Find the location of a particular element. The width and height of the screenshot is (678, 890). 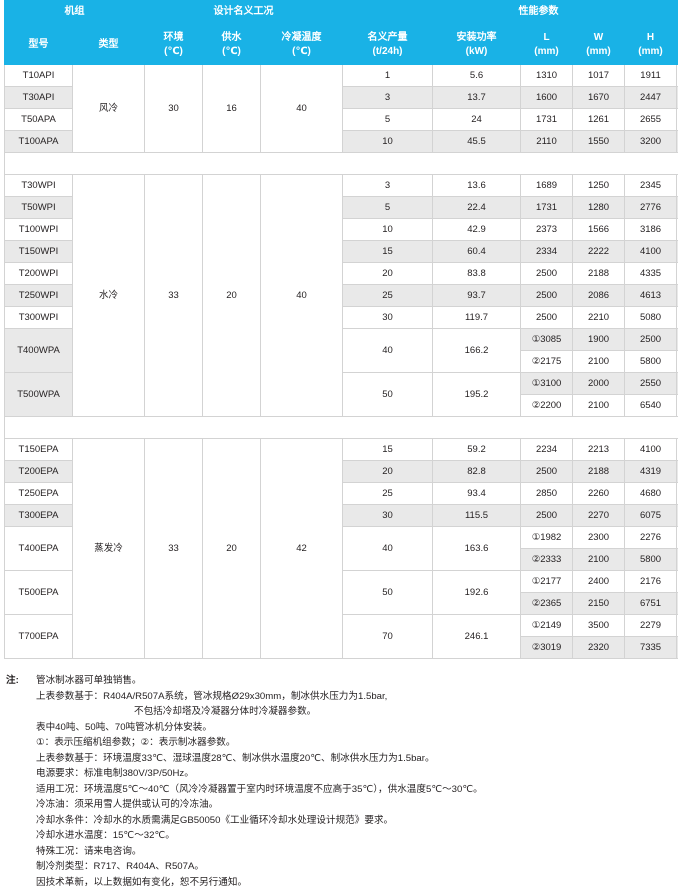

cell-height: 6751 is located at coordinates (651, 604).